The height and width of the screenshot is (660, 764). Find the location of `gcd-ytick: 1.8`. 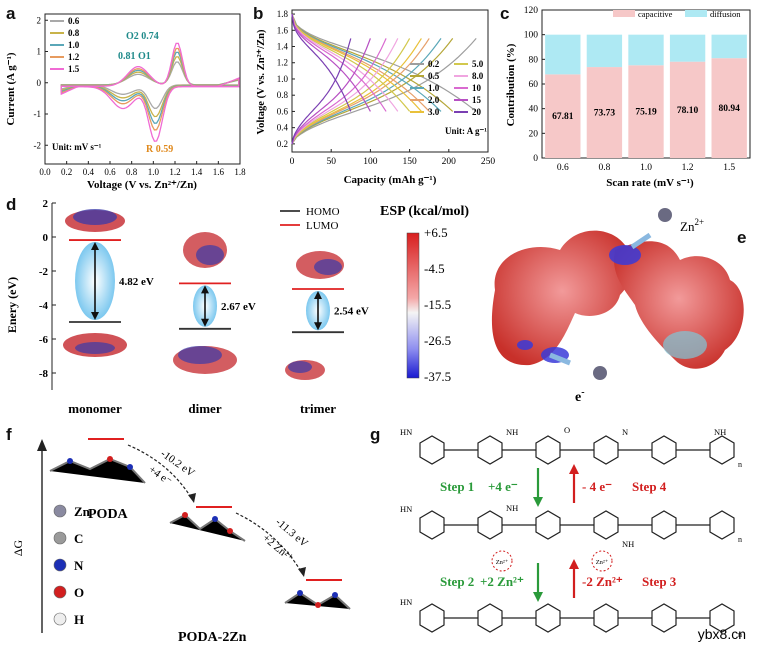

gcd-ytick: 1.8 is located at coordinates (283, 14).